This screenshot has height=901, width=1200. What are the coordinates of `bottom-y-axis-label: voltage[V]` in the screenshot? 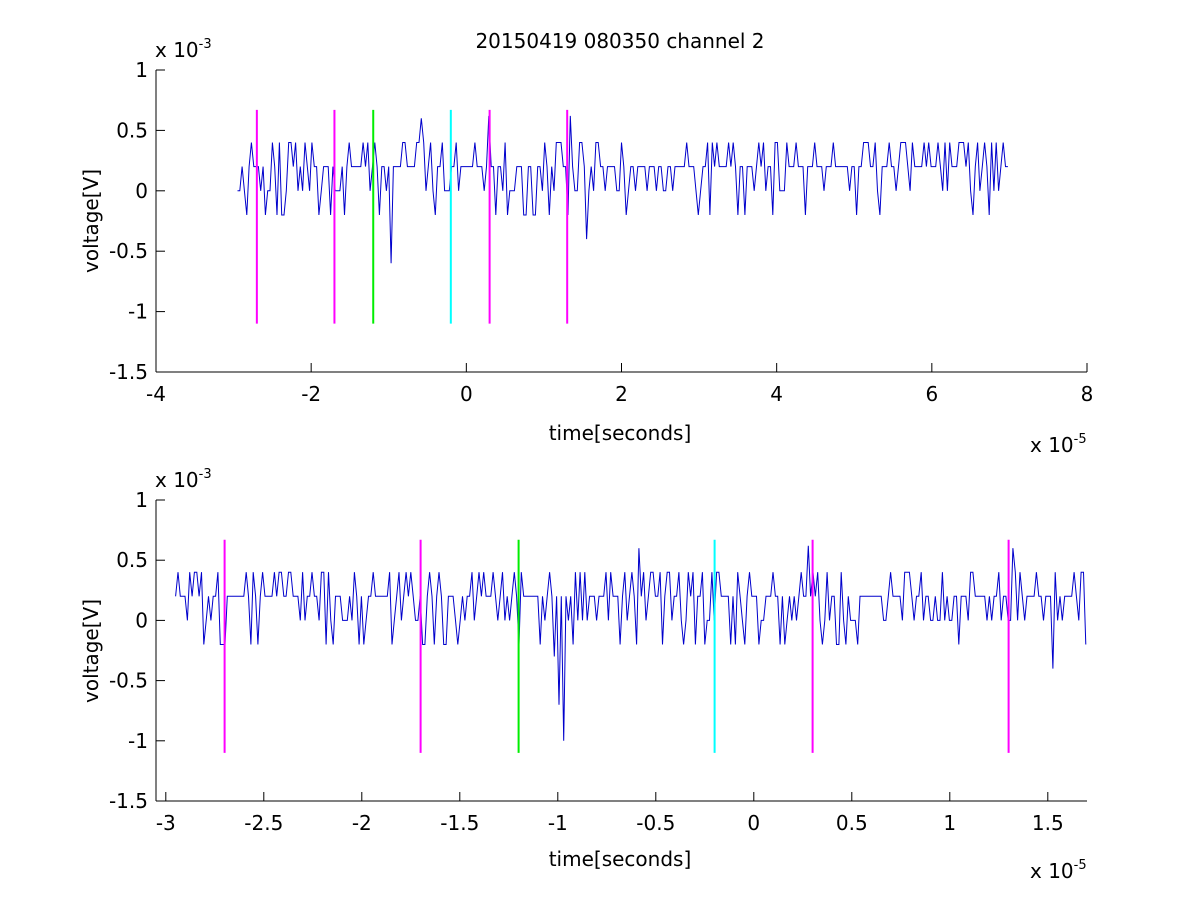 It's located at (91, 651).